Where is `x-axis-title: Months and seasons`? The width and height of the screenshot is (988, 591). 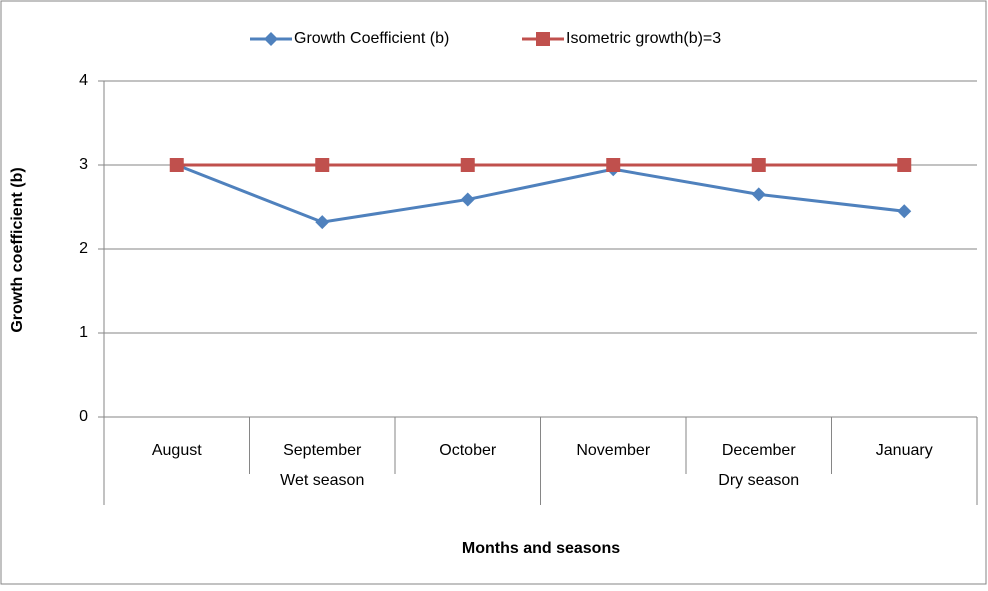
x-axis-title: Months and seasons is located at coordinates (541, 548).